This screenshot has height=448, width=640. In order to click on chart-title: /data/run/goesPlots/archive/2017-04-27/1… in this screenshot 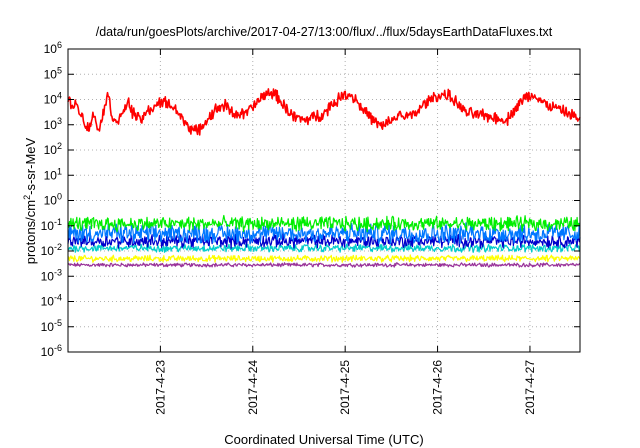, I will do `click(324, 32)`.